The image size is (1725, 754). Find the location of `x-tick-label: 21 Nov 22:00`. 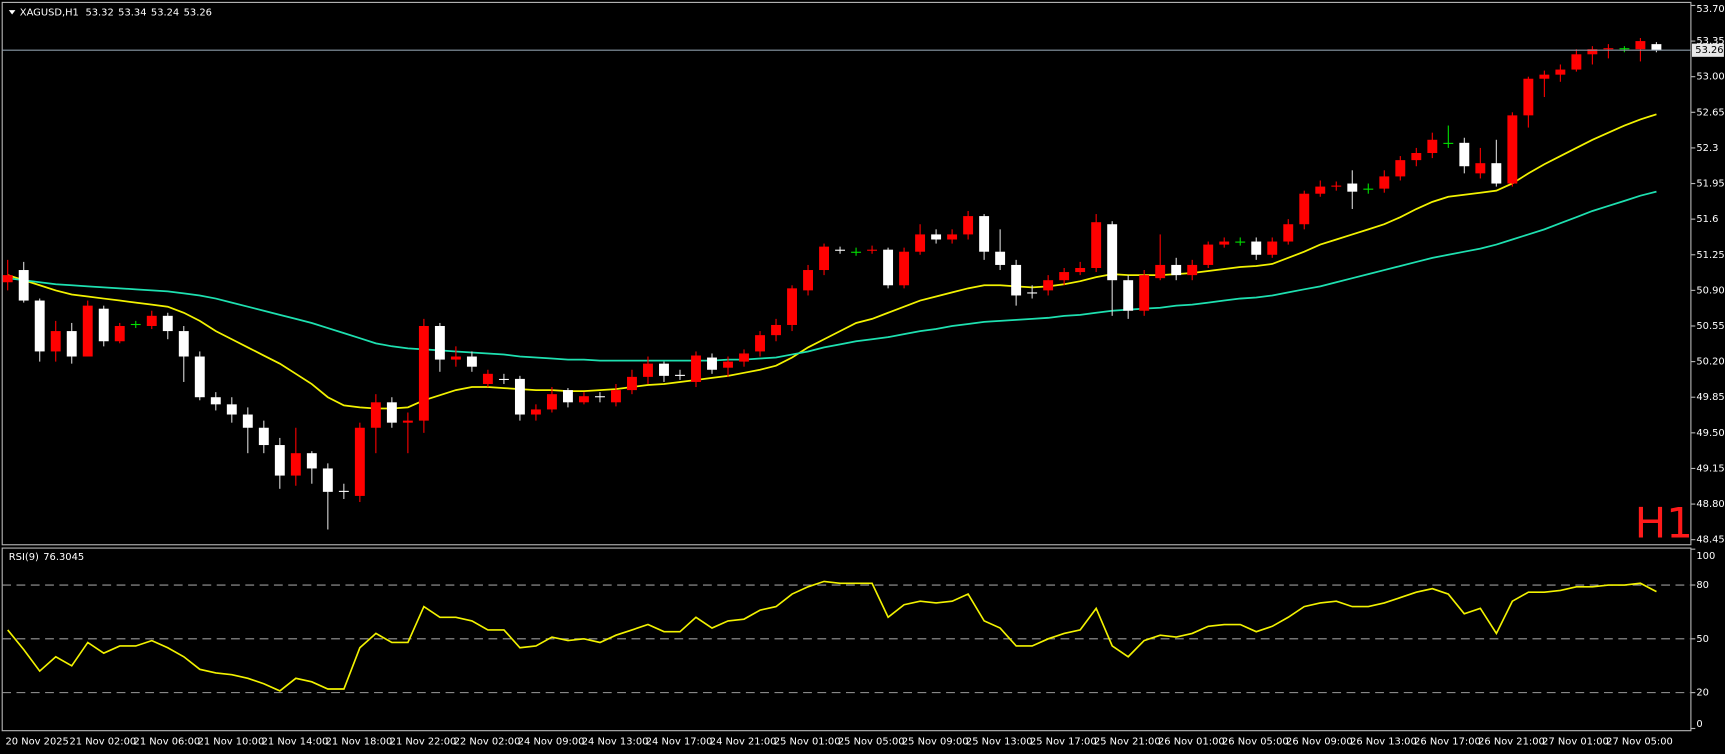

x-tick-label: 21 Nov 22:00 is located at coordinates (423, 742).